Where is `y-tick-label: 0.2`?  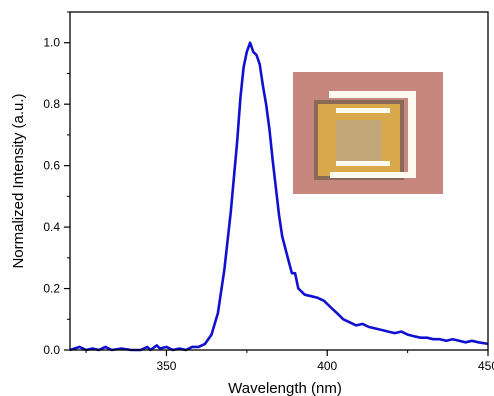
y-tick-label: 0.2 is located at coordinates (51, 289).